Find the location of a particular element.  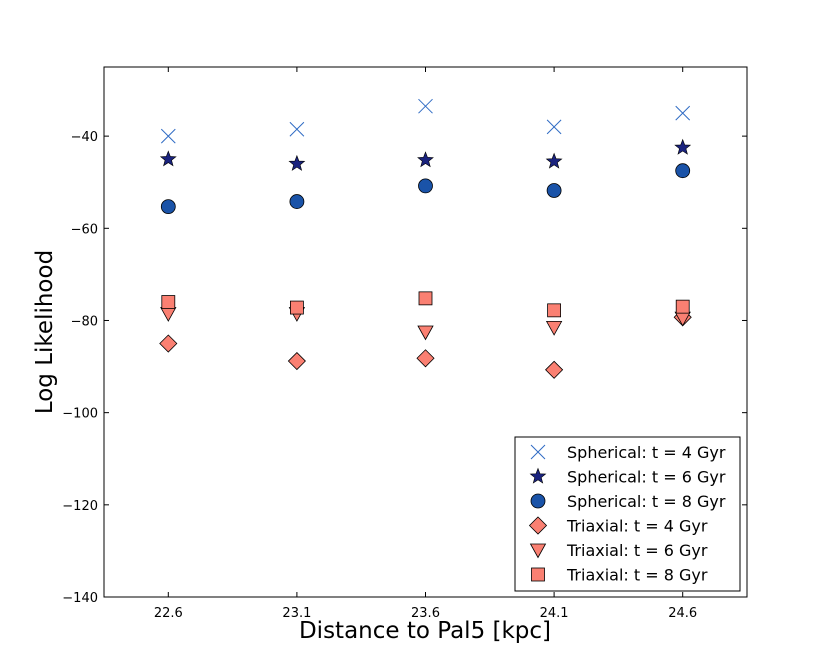

series-x is located at coordinates (425, 121).